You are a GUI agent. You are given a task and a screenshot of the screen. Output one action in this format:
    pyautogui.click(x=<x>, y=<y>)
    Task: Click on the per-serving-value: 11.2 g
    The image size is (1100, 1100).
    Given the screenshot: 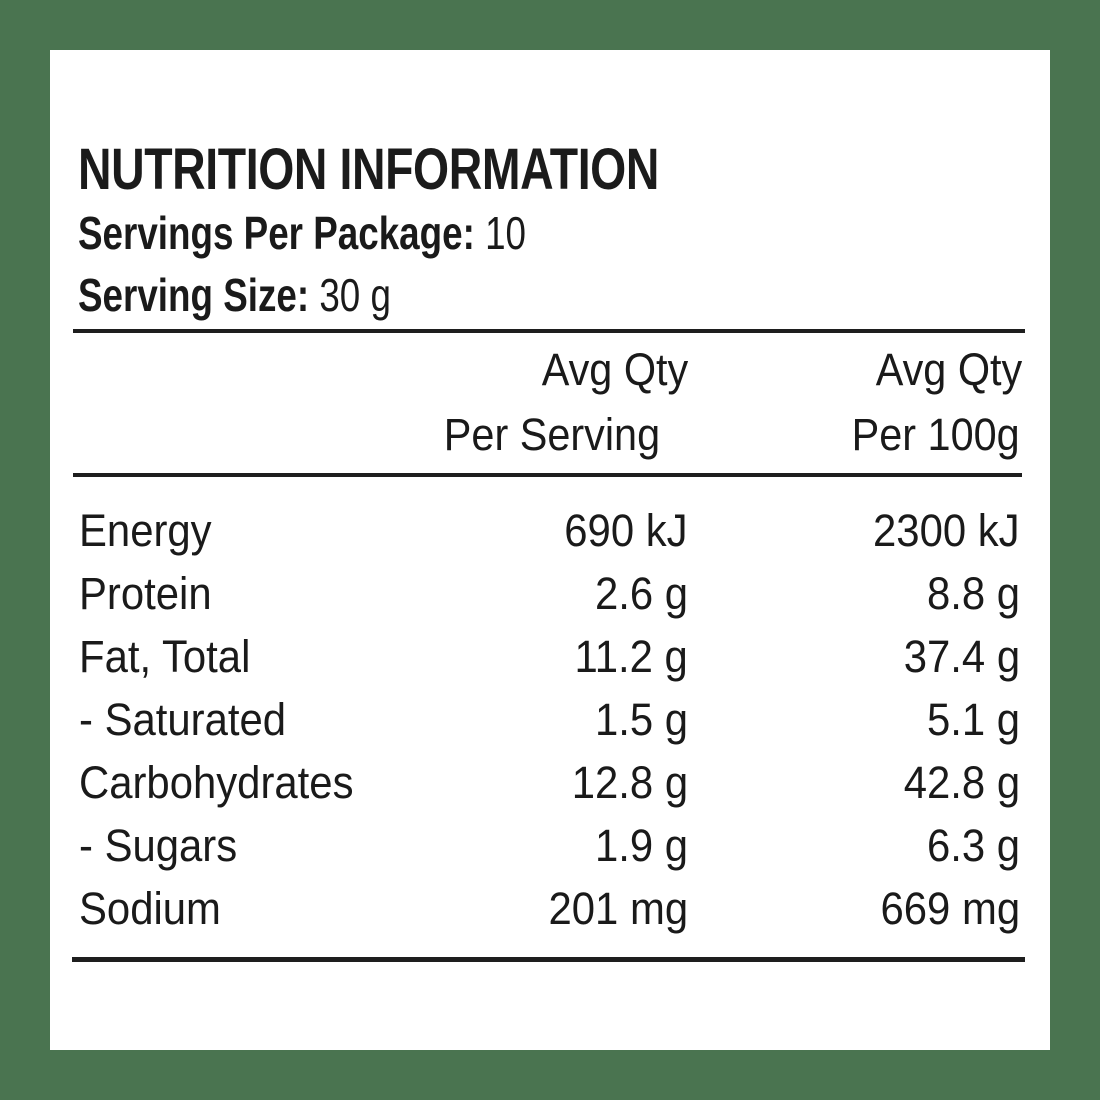 What is the action you would take?
    pyautogui.click(x=631, y=656)
    